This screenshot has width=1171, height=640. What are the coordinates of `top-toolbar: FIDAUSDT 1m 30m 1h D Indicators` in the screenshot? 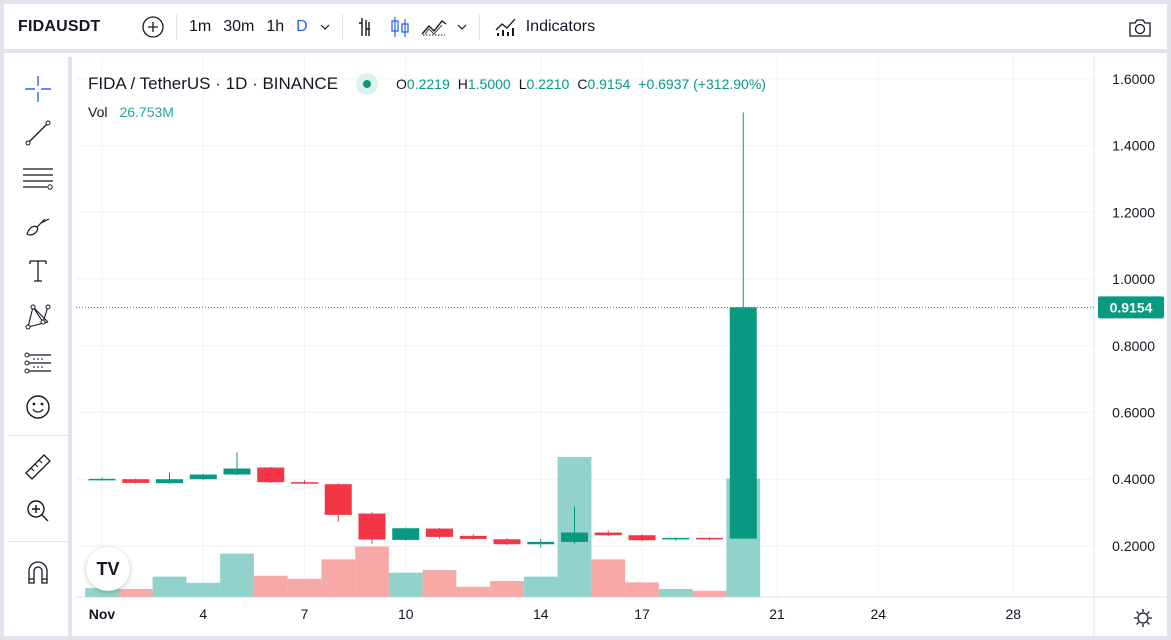 It's located at (585, 28).